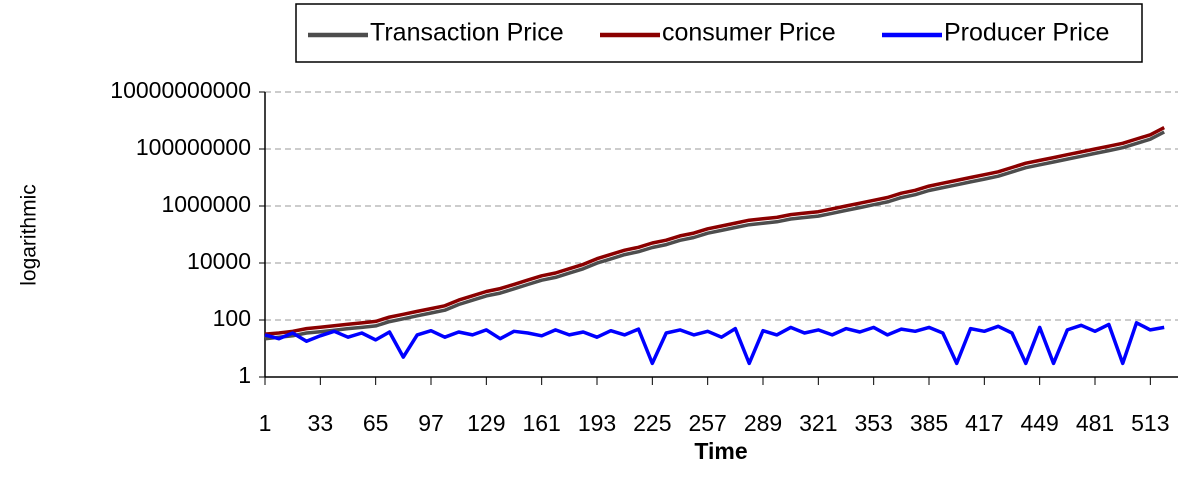 The width and height of the screenshot is (1194, 495). Describe the element at coordinates (431, 423) in the screenshot. I see `x-tick-label: 97` at that location.